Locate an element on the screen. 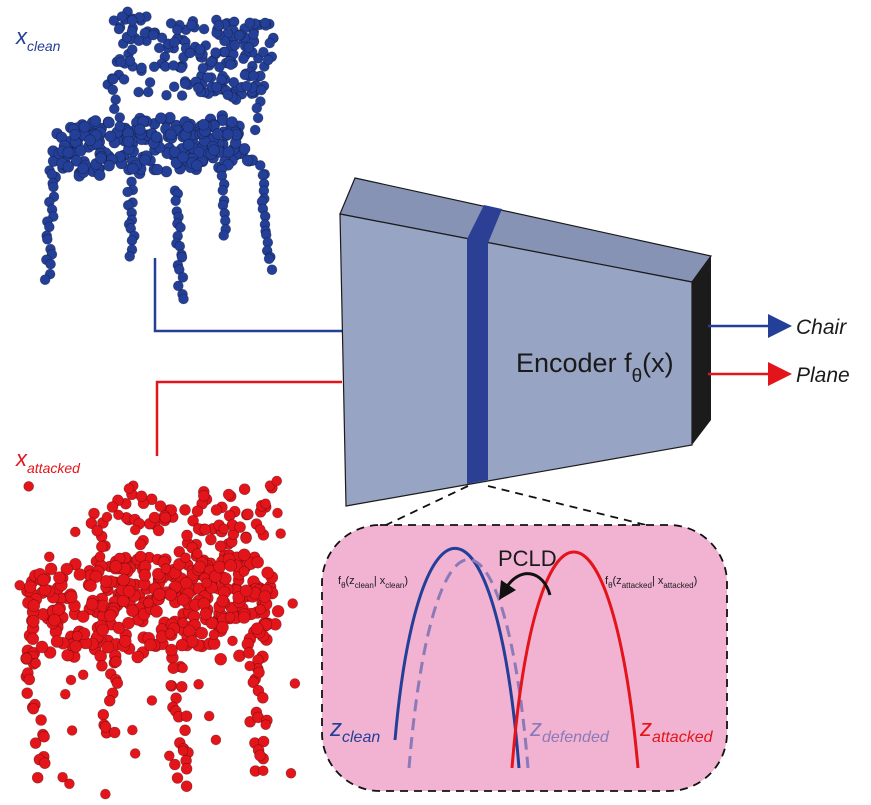 This screenshot has width=871, height=805. plane-output-label: Plane is located at coordinates (823, 375).